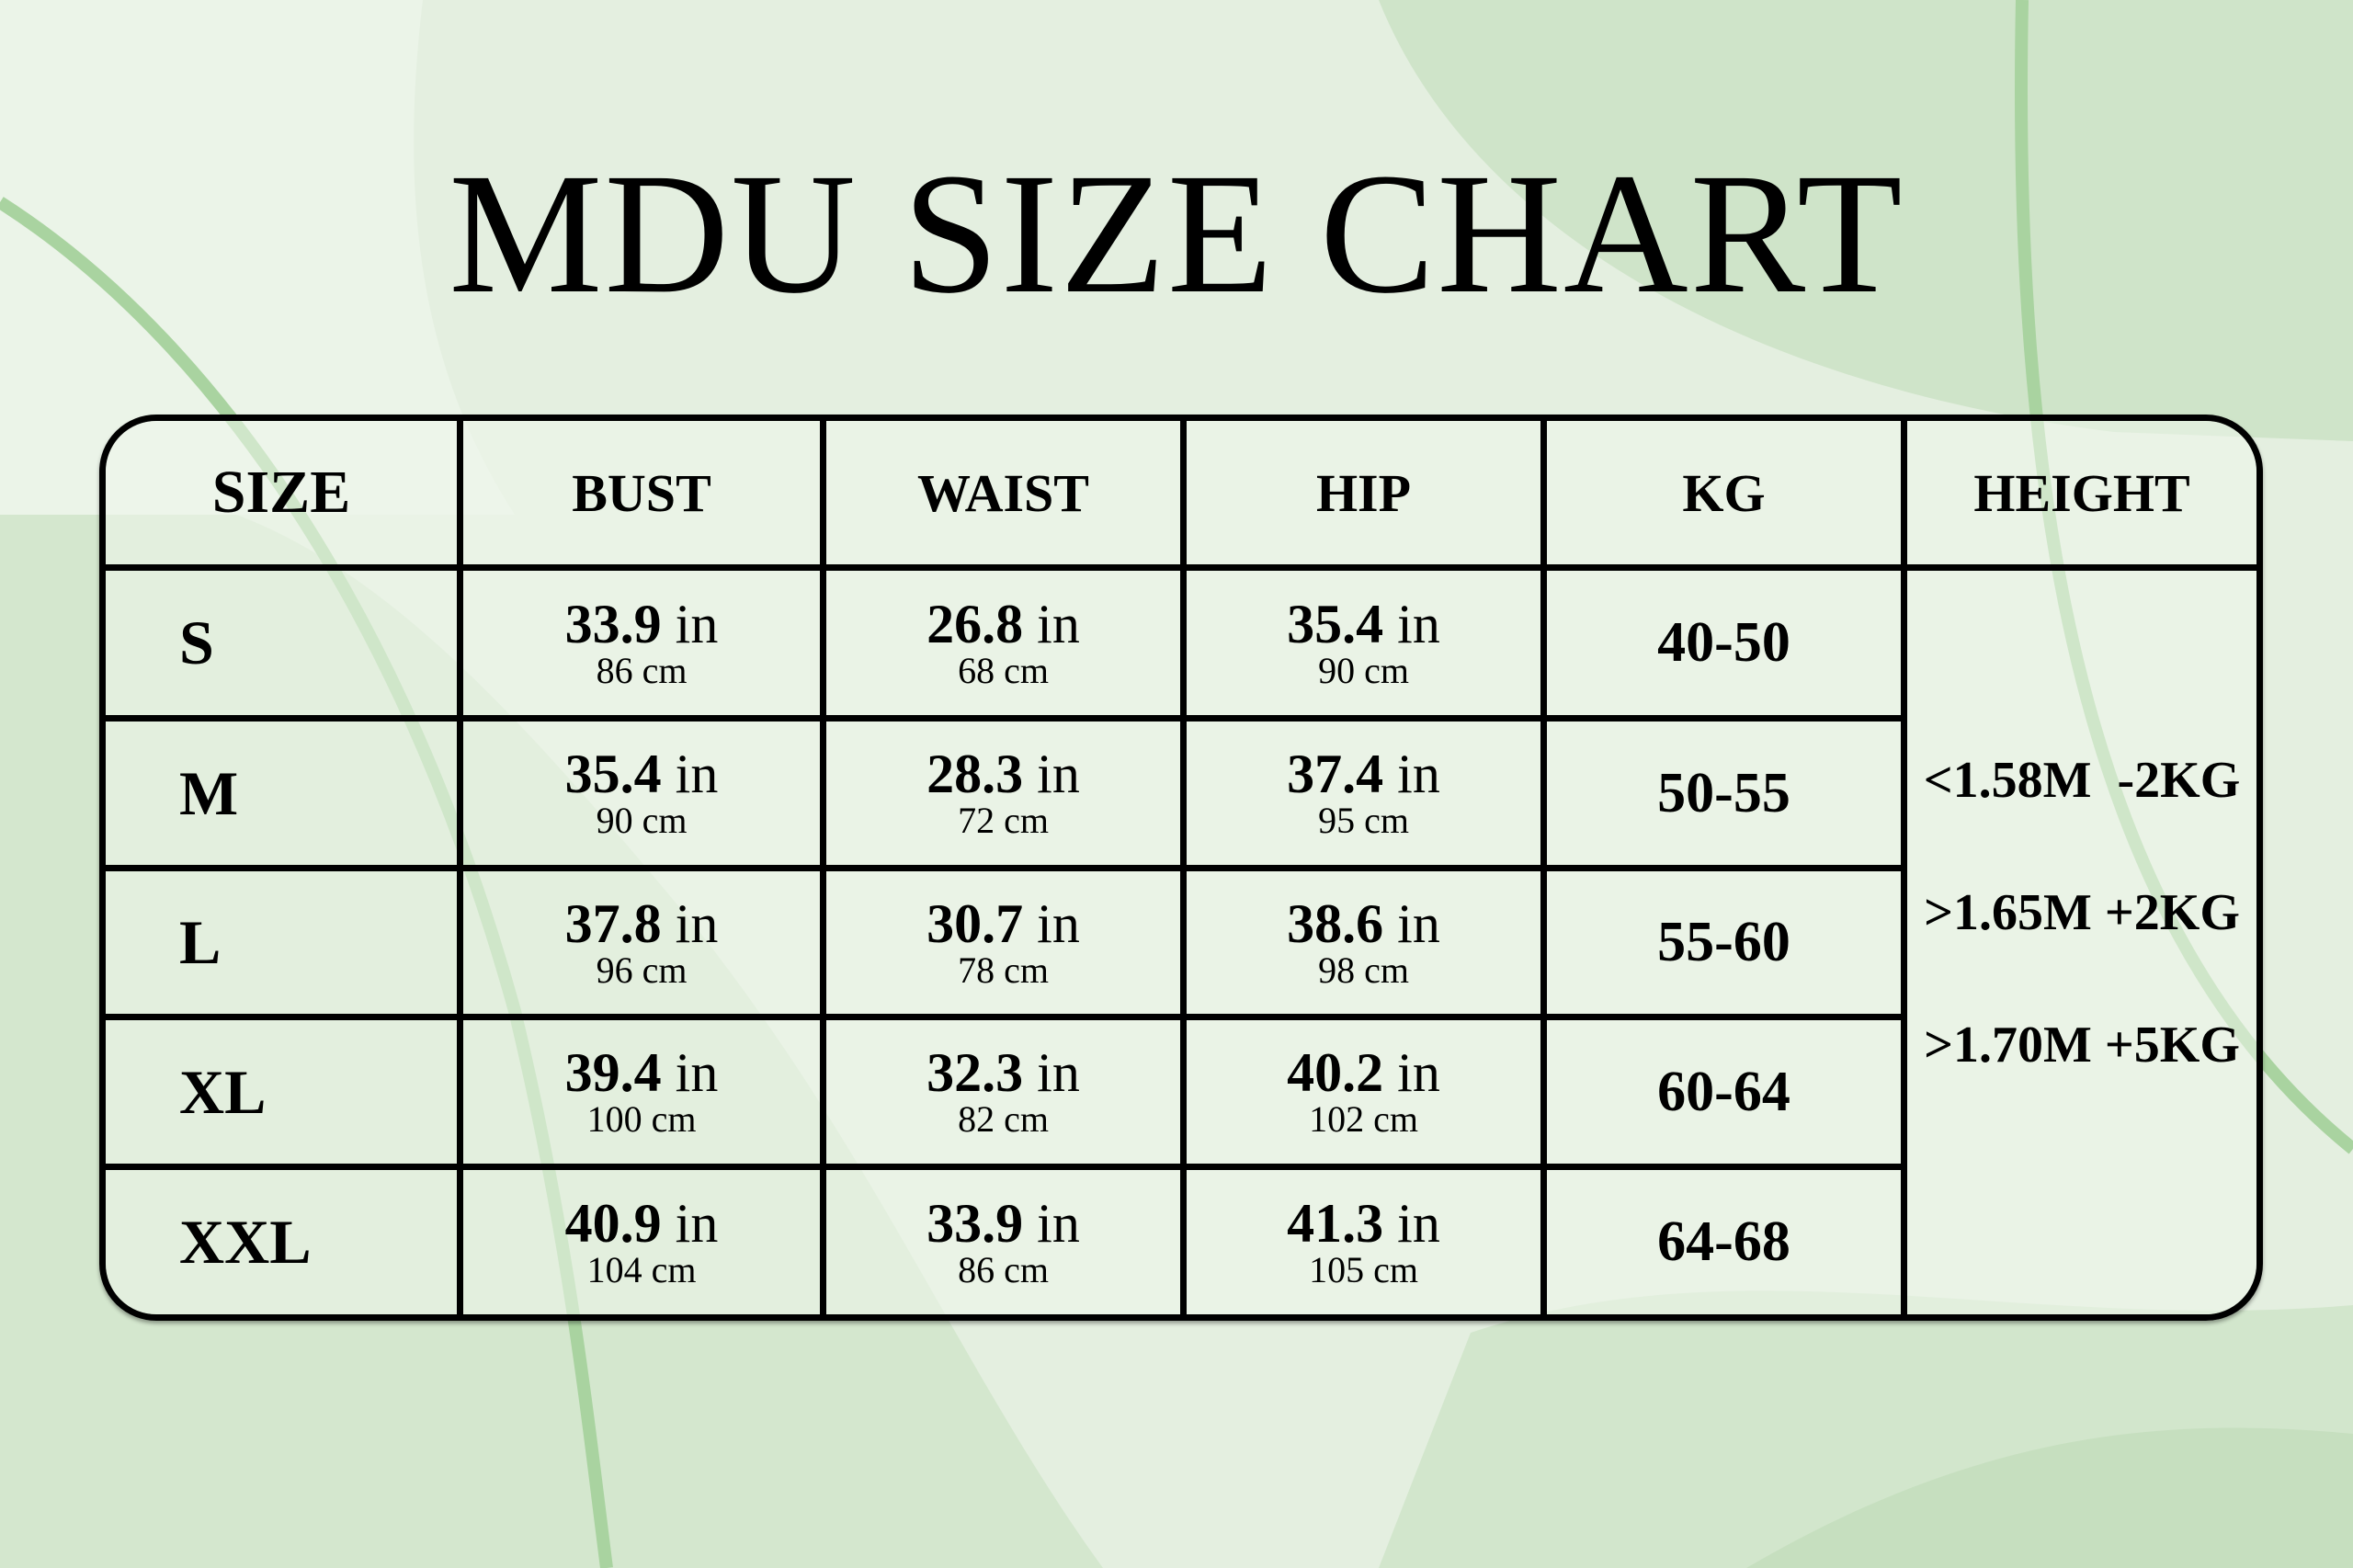  I want to click on waist-inches: 32.3 in, so click(1003, 1072).